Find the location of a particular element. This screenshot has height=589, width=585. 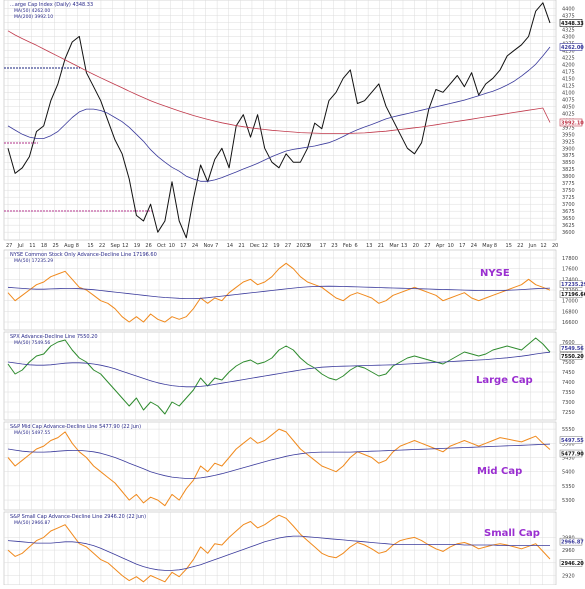

y-tick-label: 3725 is located at coordinates (568, 198).